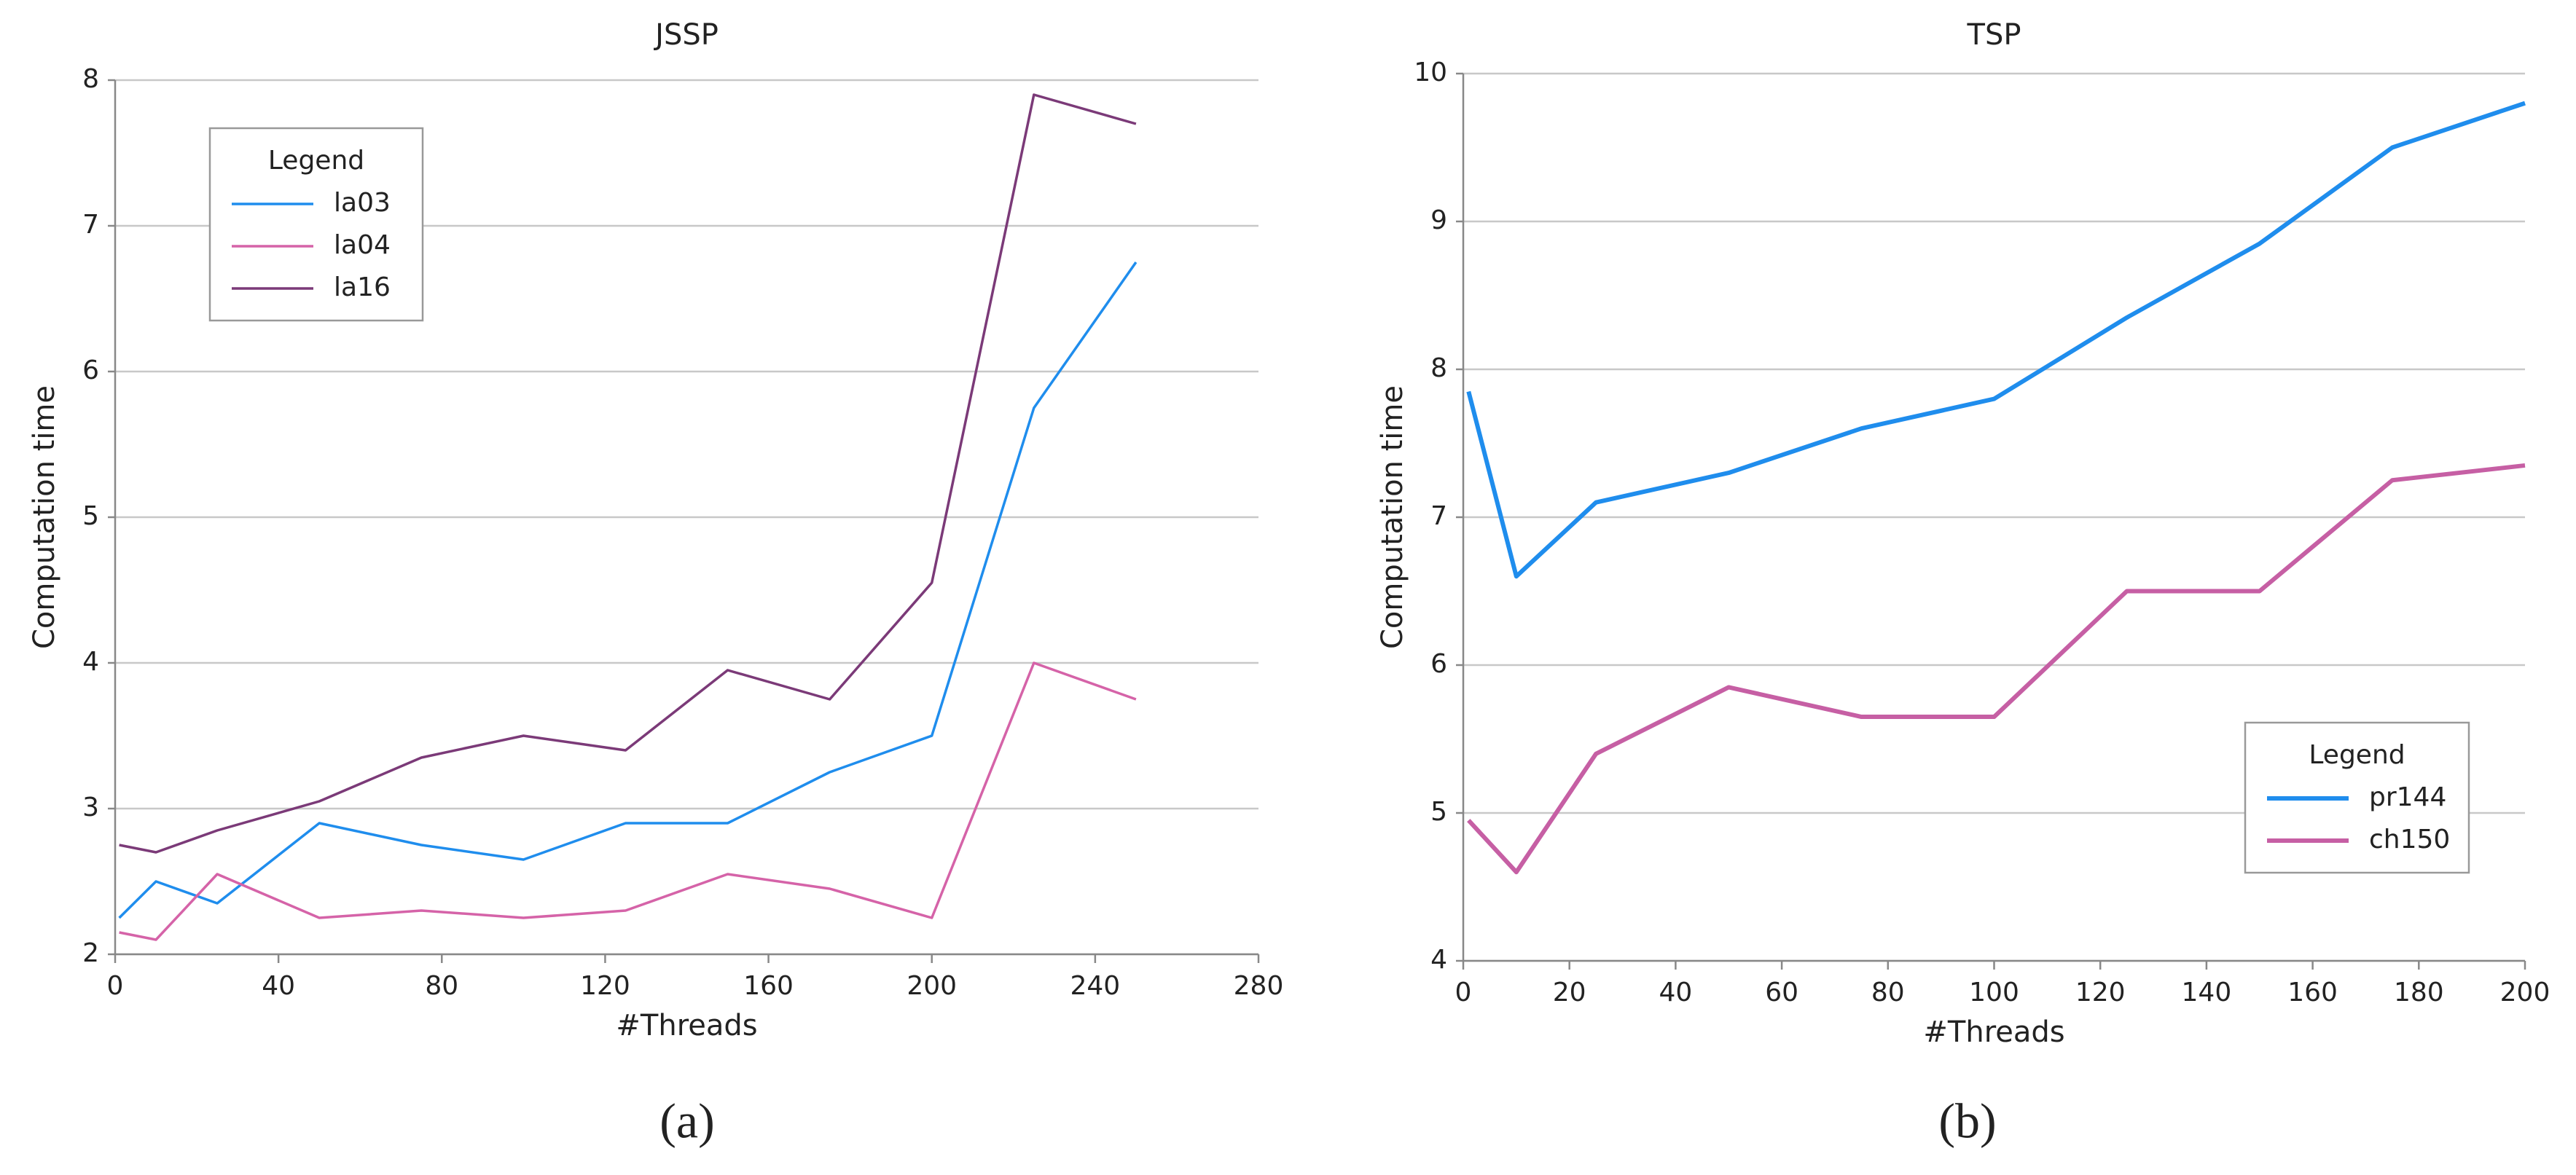  Describe the element at coordinates (90, 953) in the screenshot. I see `y-tick-label: 2` at that location.